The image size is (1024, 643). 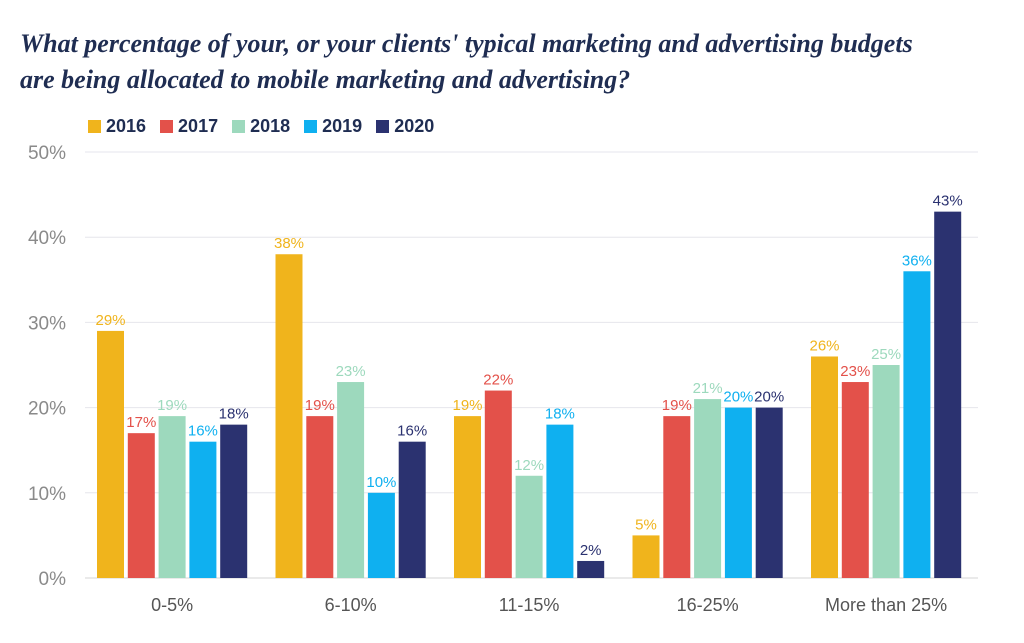 What do you see at coordinates (498, 380) in the screenshot?
I see `data-label: 22%` at bounding box center [498, 380].